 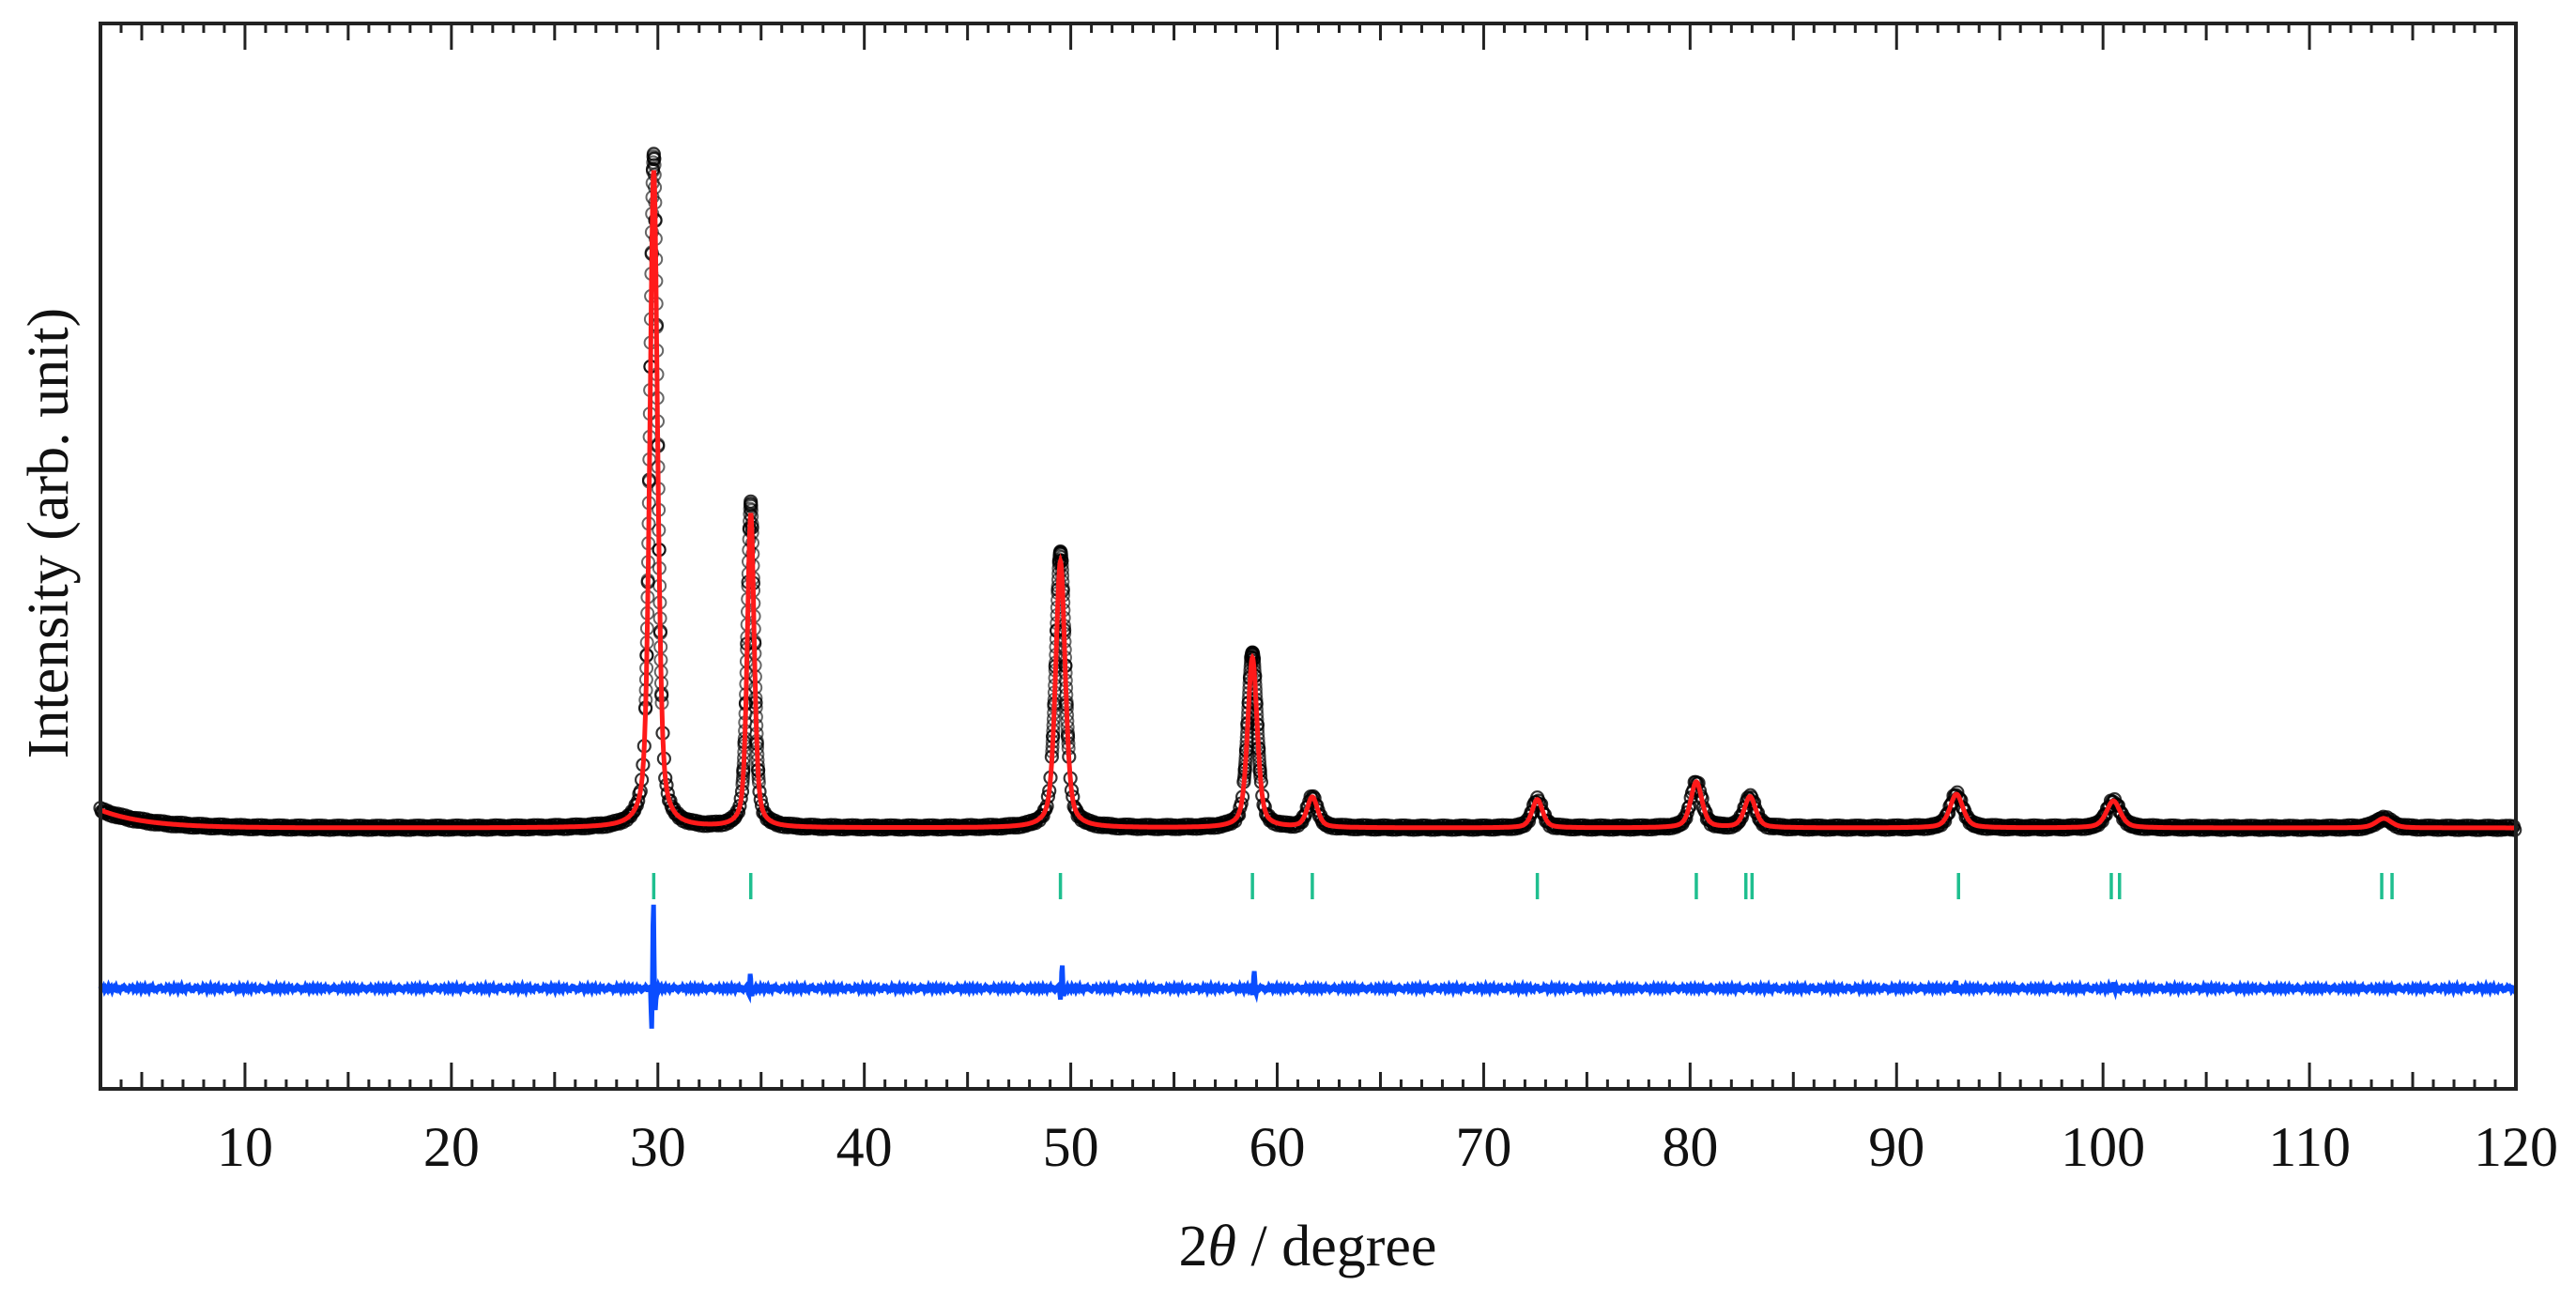 I want to click on x-axis-title-suffix: / degree, so click(x=1336, y=1246).